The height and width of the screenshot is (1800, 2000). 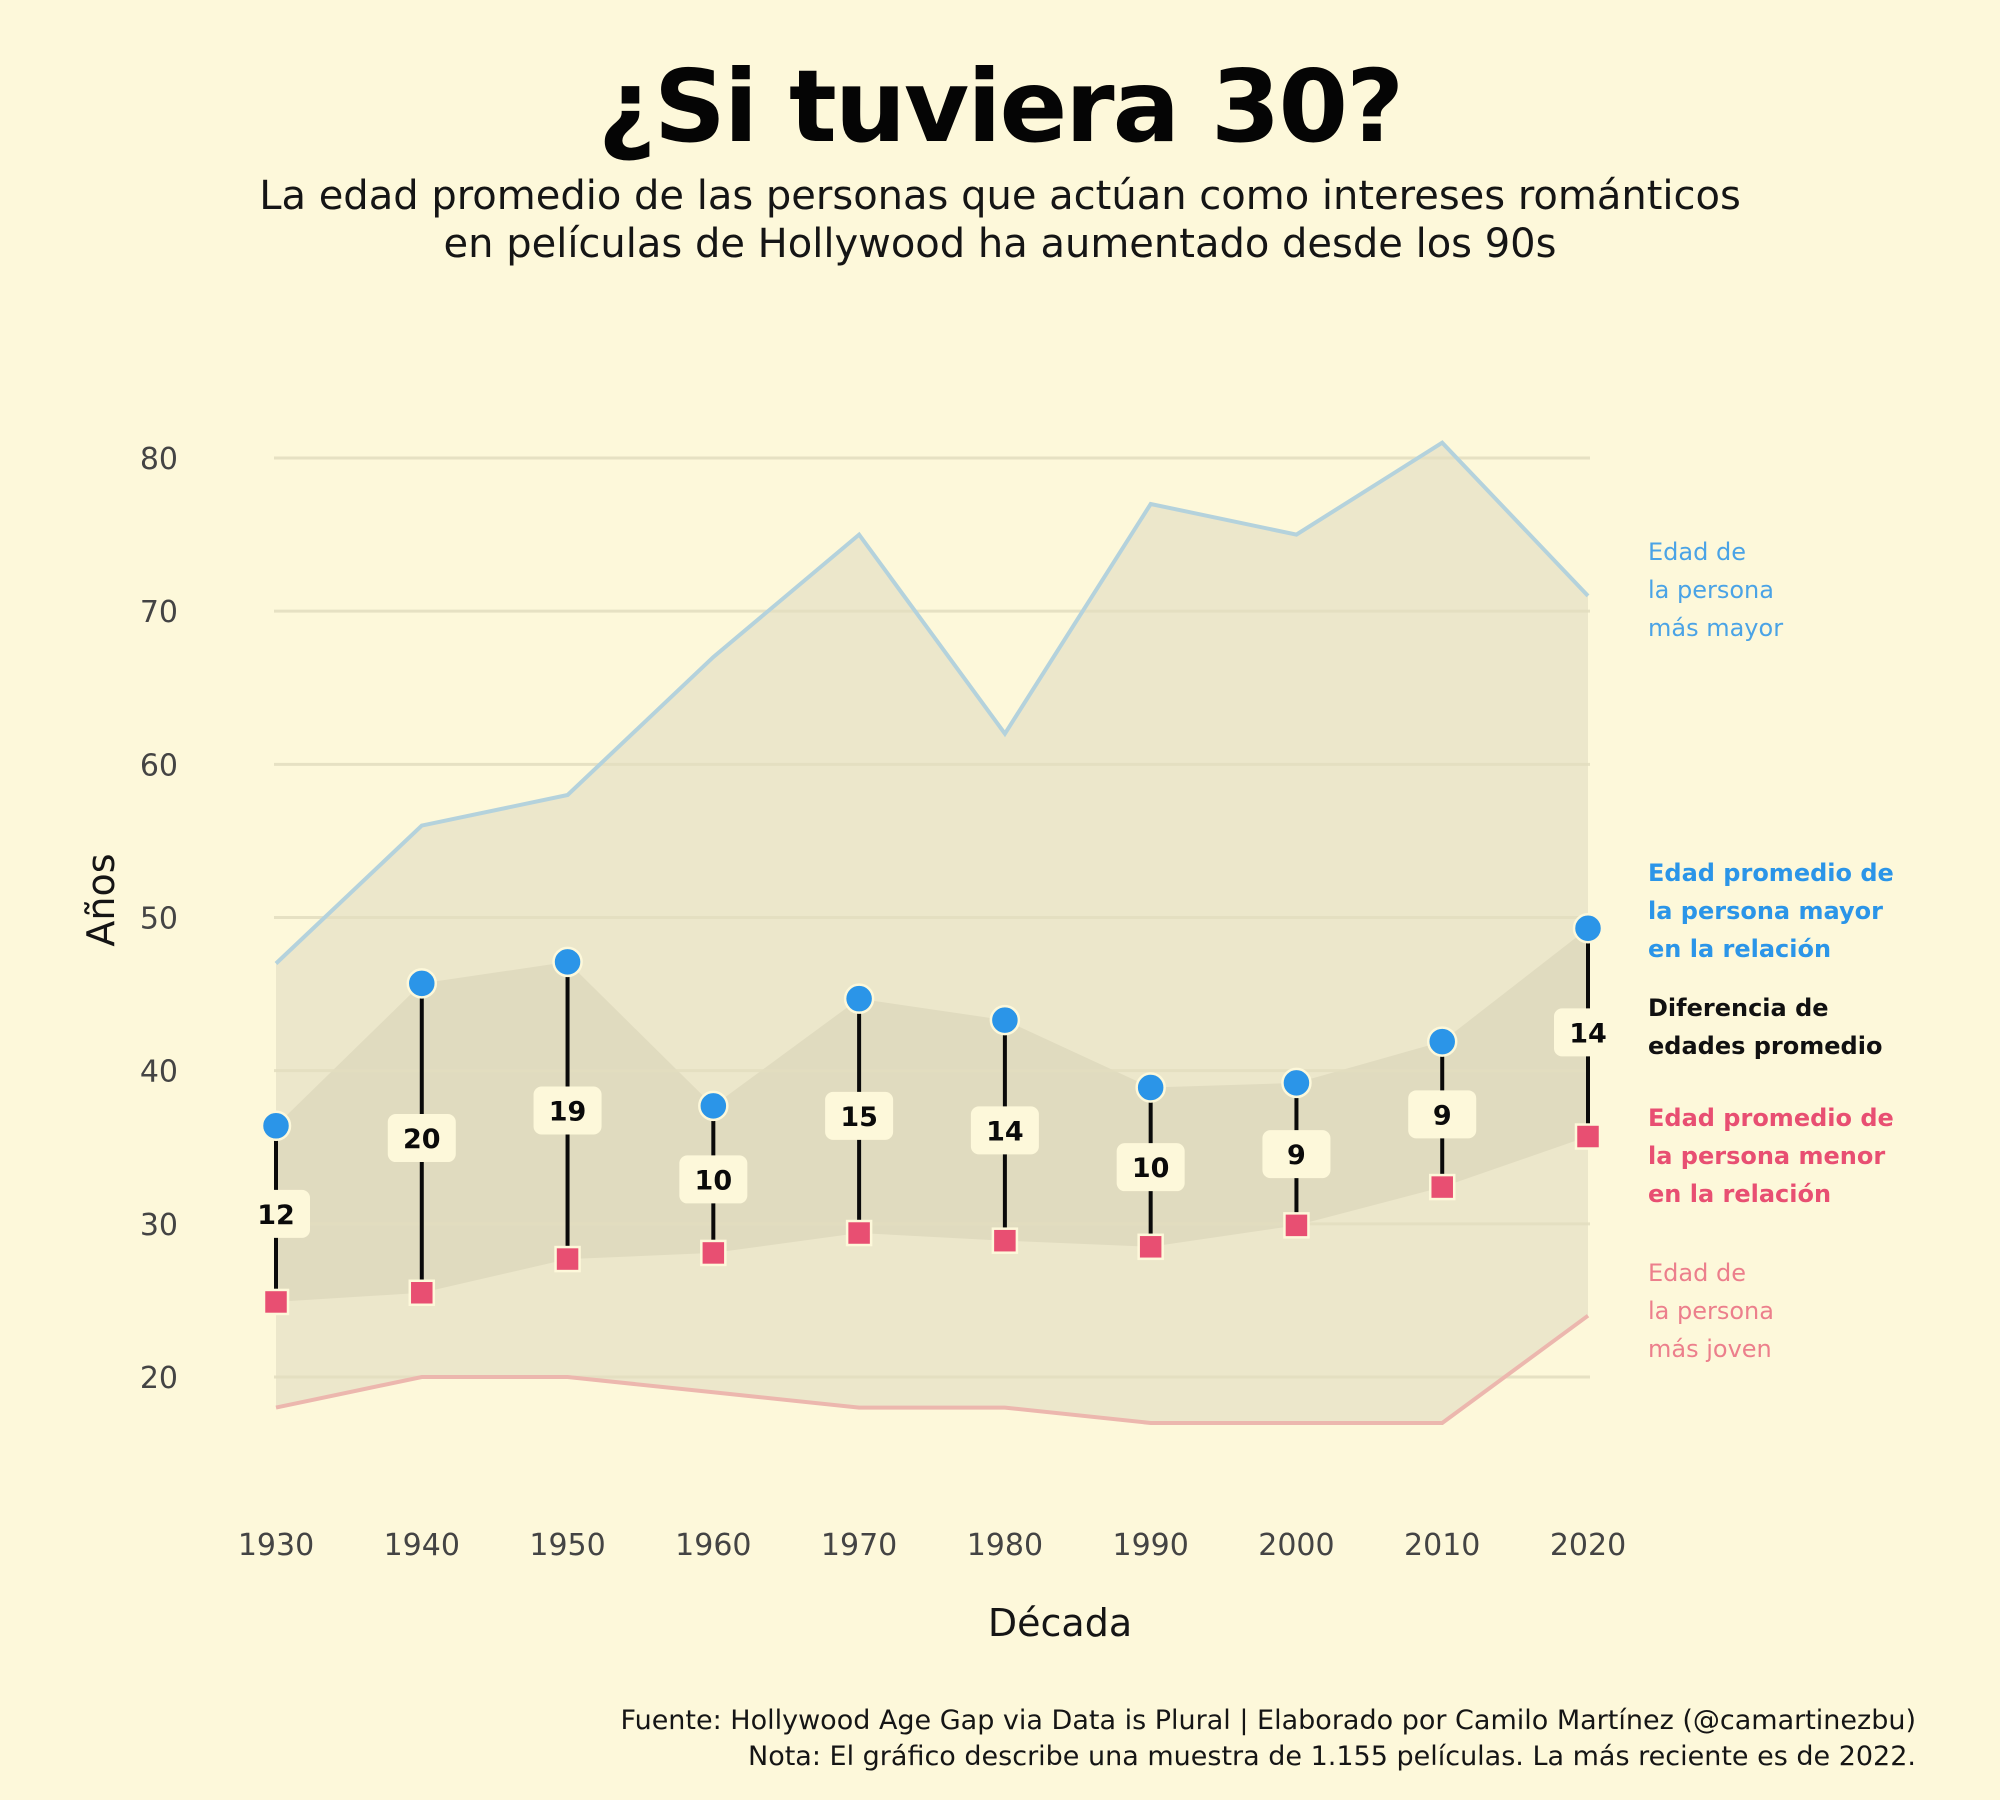 What do you see at coordinates (1296, 1545) in the screenshot?
I see `x-tick-label: 2000` at bounding box center [1296, 1545].